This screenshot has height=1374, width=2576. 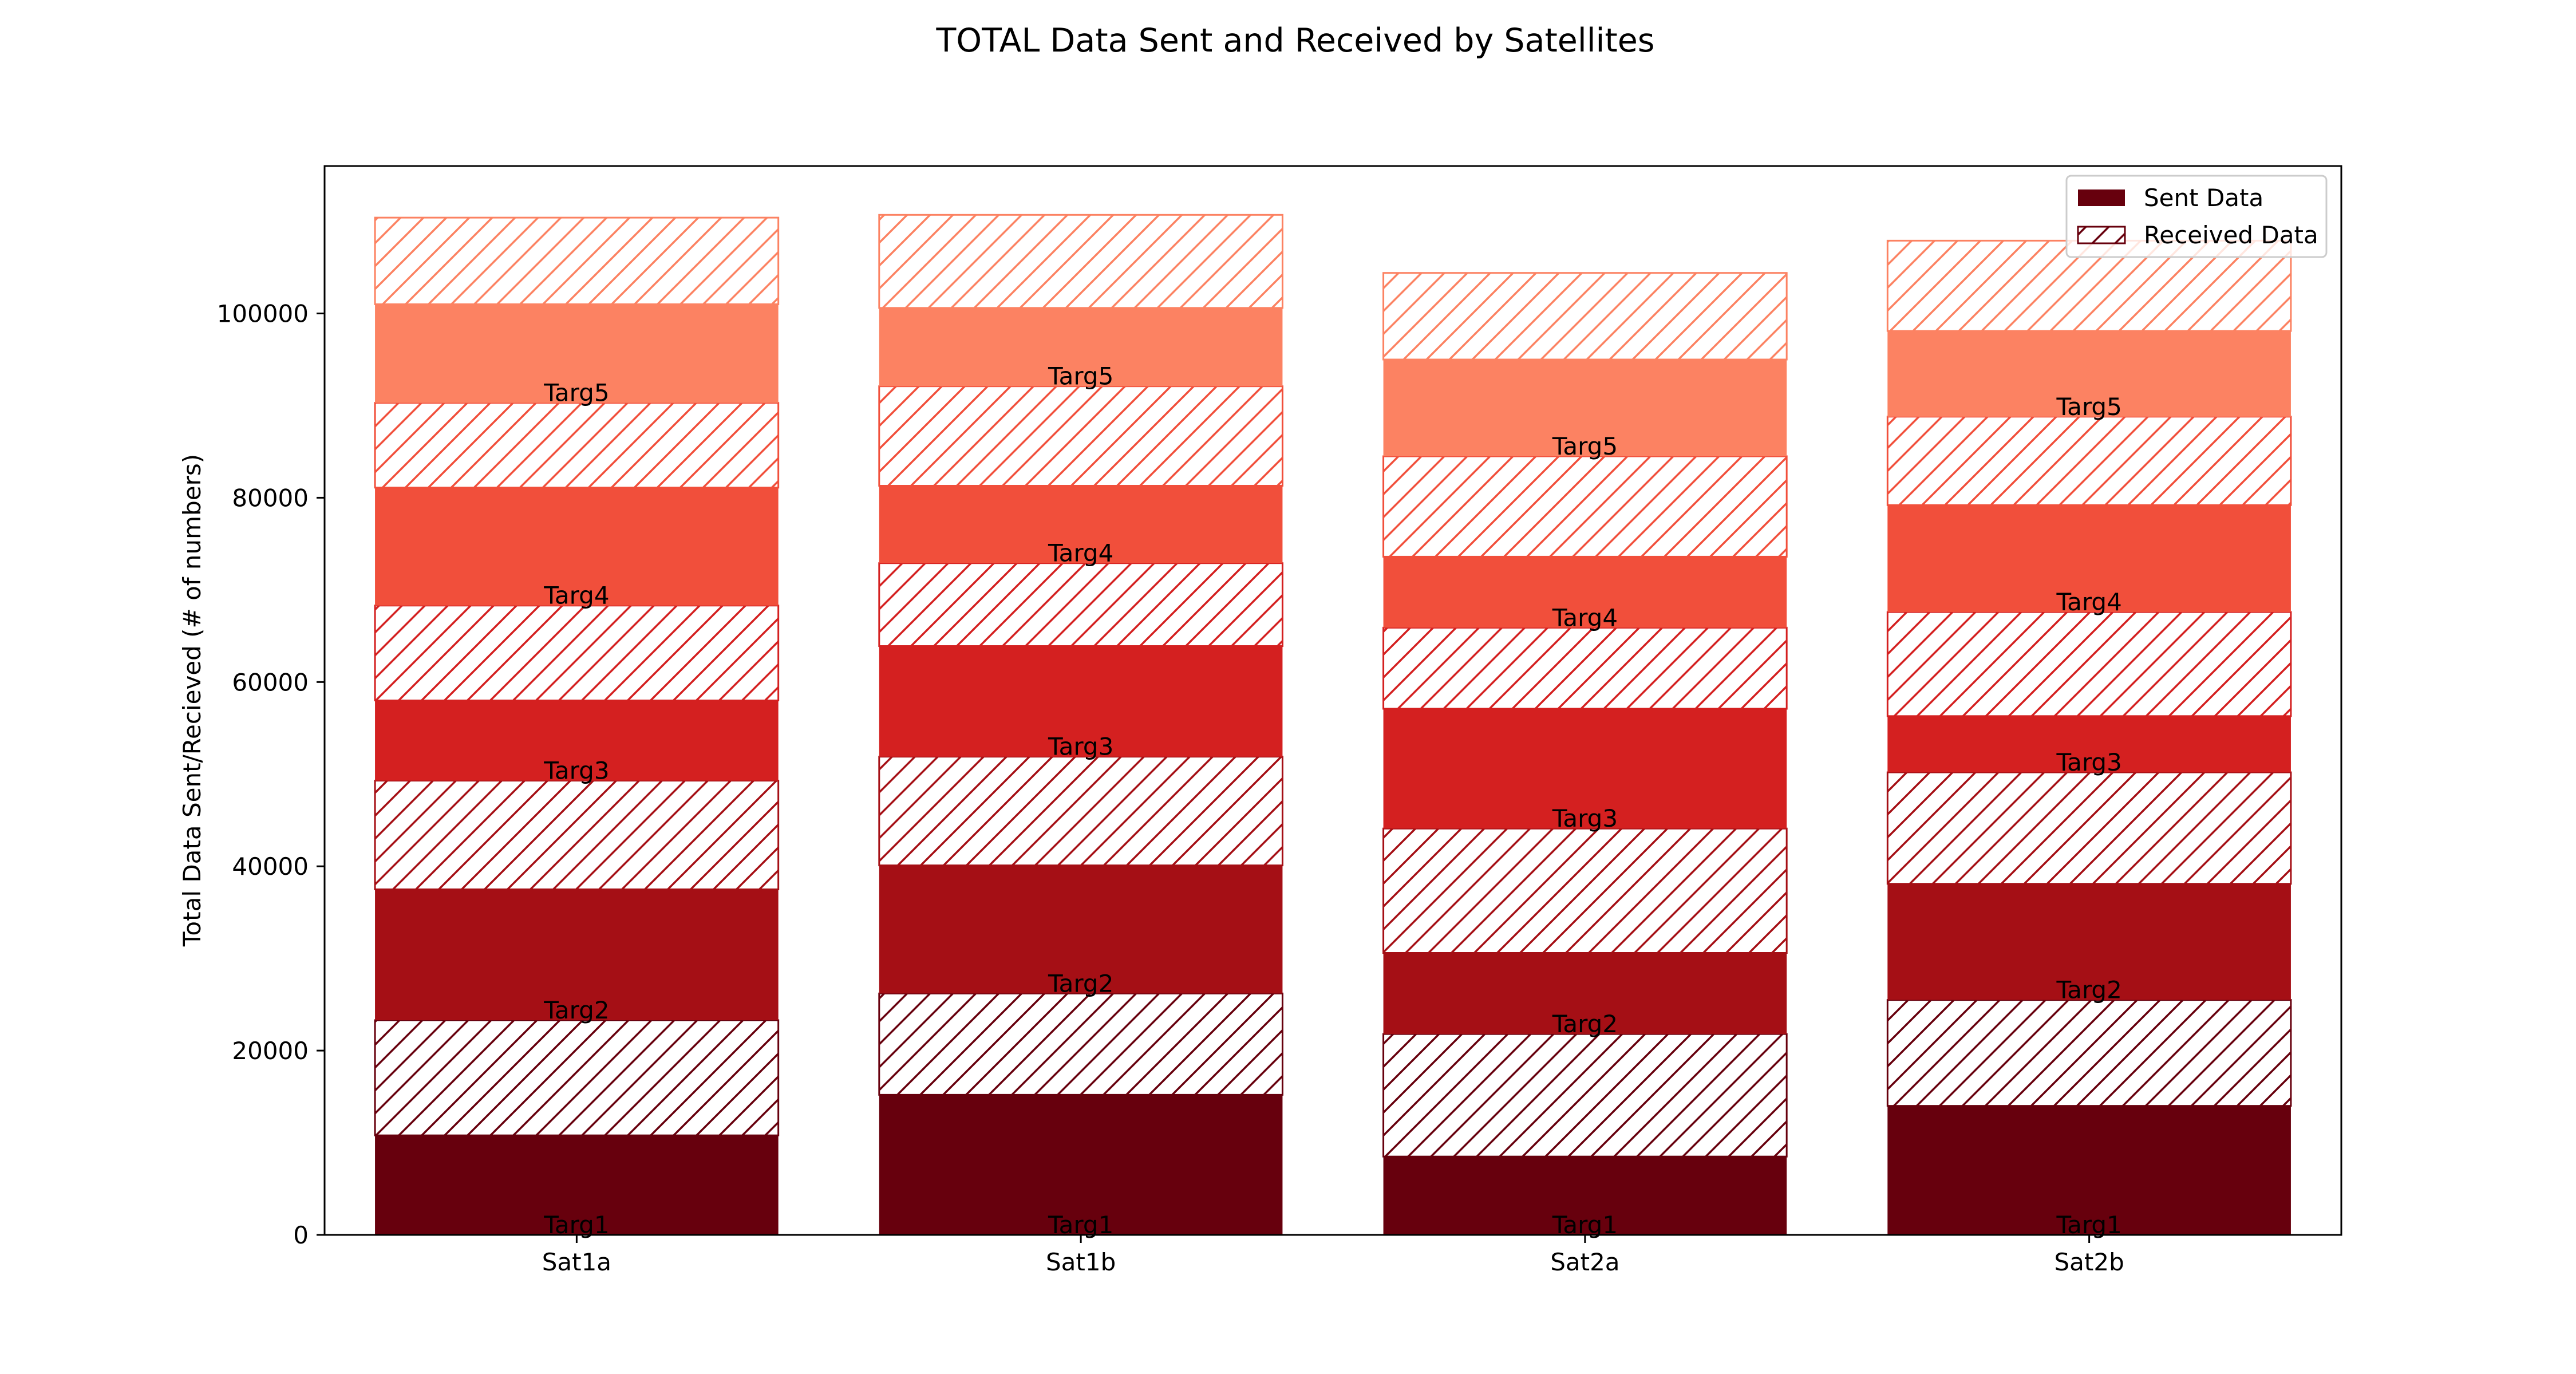 What do you see at coordinates (2089, 558) in the screenshot?
I see `bar-segment-targ4-sent-sat2b` at bounding box center [2089, 558].